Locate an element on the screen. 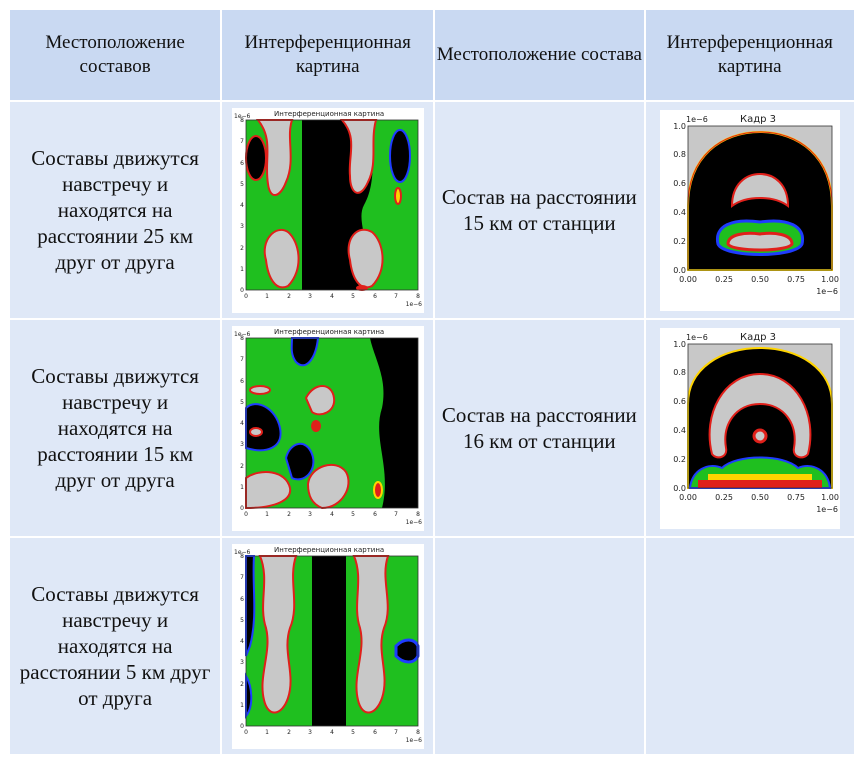 Image resolution: width=862 pixels, height=764 pixels. row-description-text: Состав на расстоянии 15 км от станции is located at coordinates (539, 210).